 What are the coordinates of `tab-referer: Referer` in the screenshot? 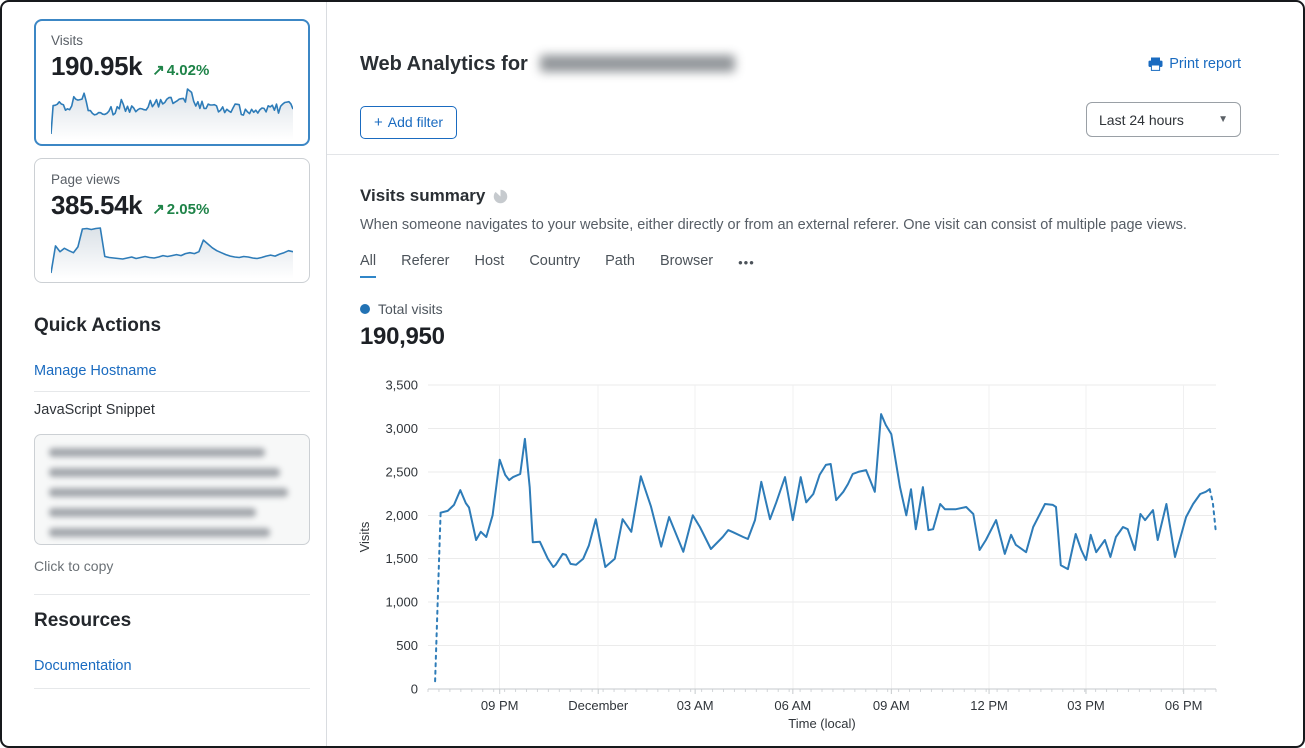 It's located at (425, 261).